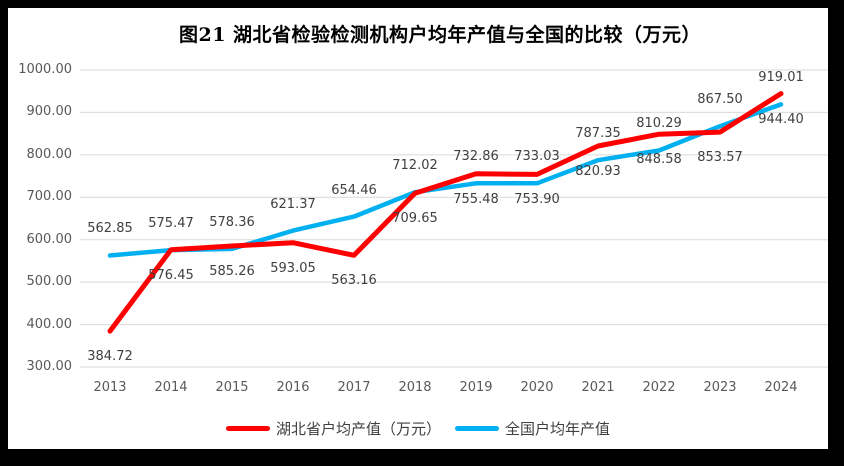 This screenshot has height=466, width=844. Describe the element at coordinates (354, 190) in the screenshot. I see `data-label: 654.46` at that location.